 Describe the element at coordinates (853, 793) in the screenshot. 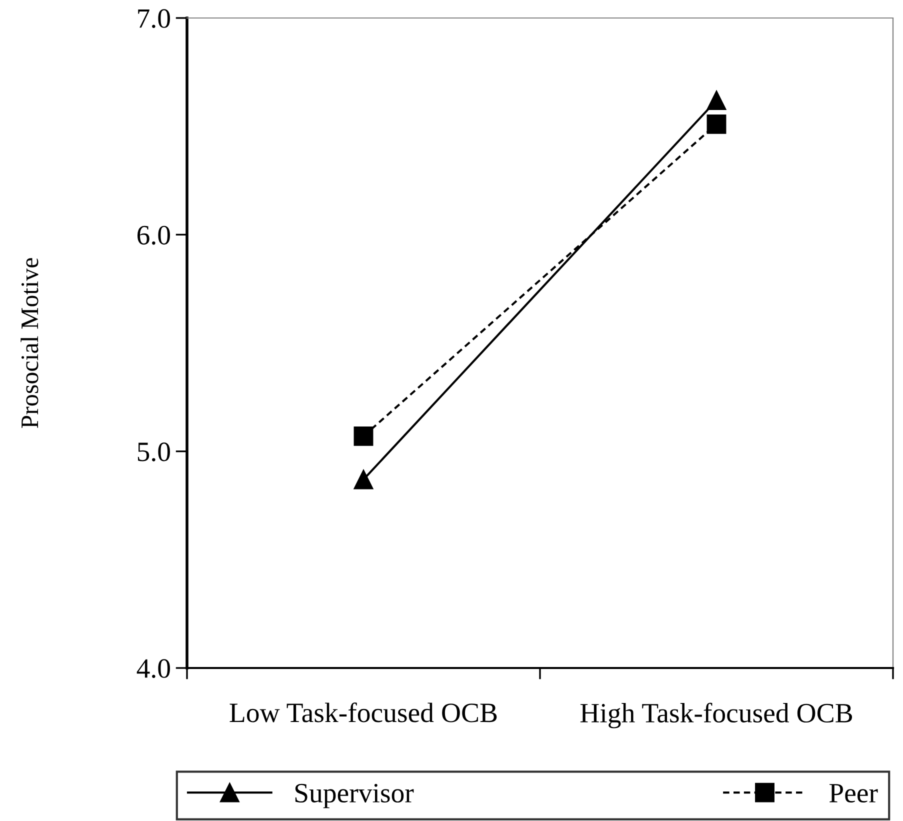

I see `legend-label: Peer` at that location.